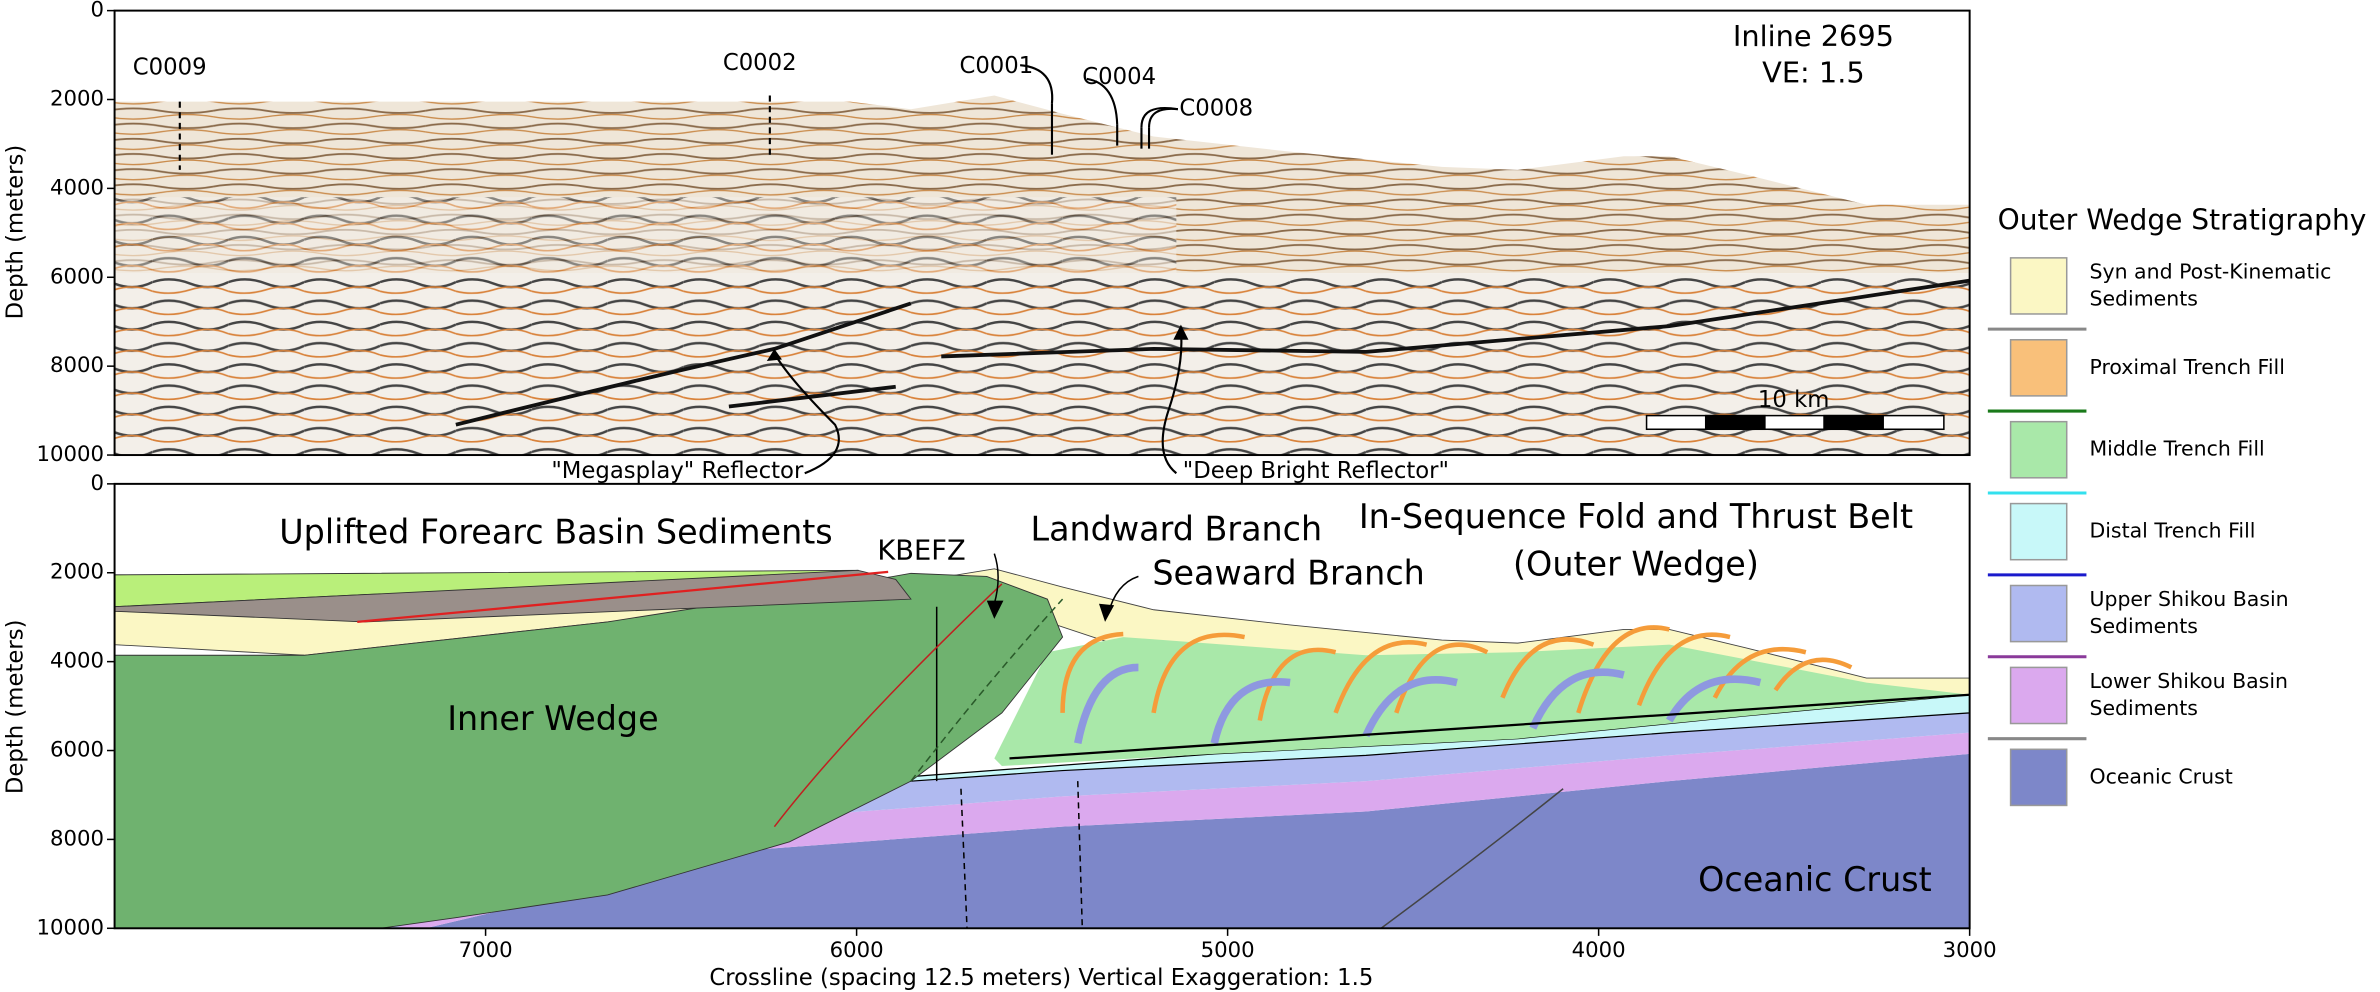 This screenshot has width=2380, height=992. Describe the element at coordinates (2188, 681) in the screenshot. I see `legend-label: Lower Shikou Basin` at that location.